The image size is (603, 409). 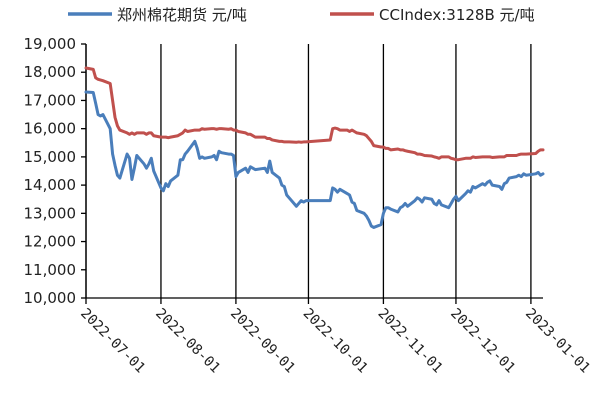 I want to click on y-tick-label-2: 12,000, so click(x=50, y=242).